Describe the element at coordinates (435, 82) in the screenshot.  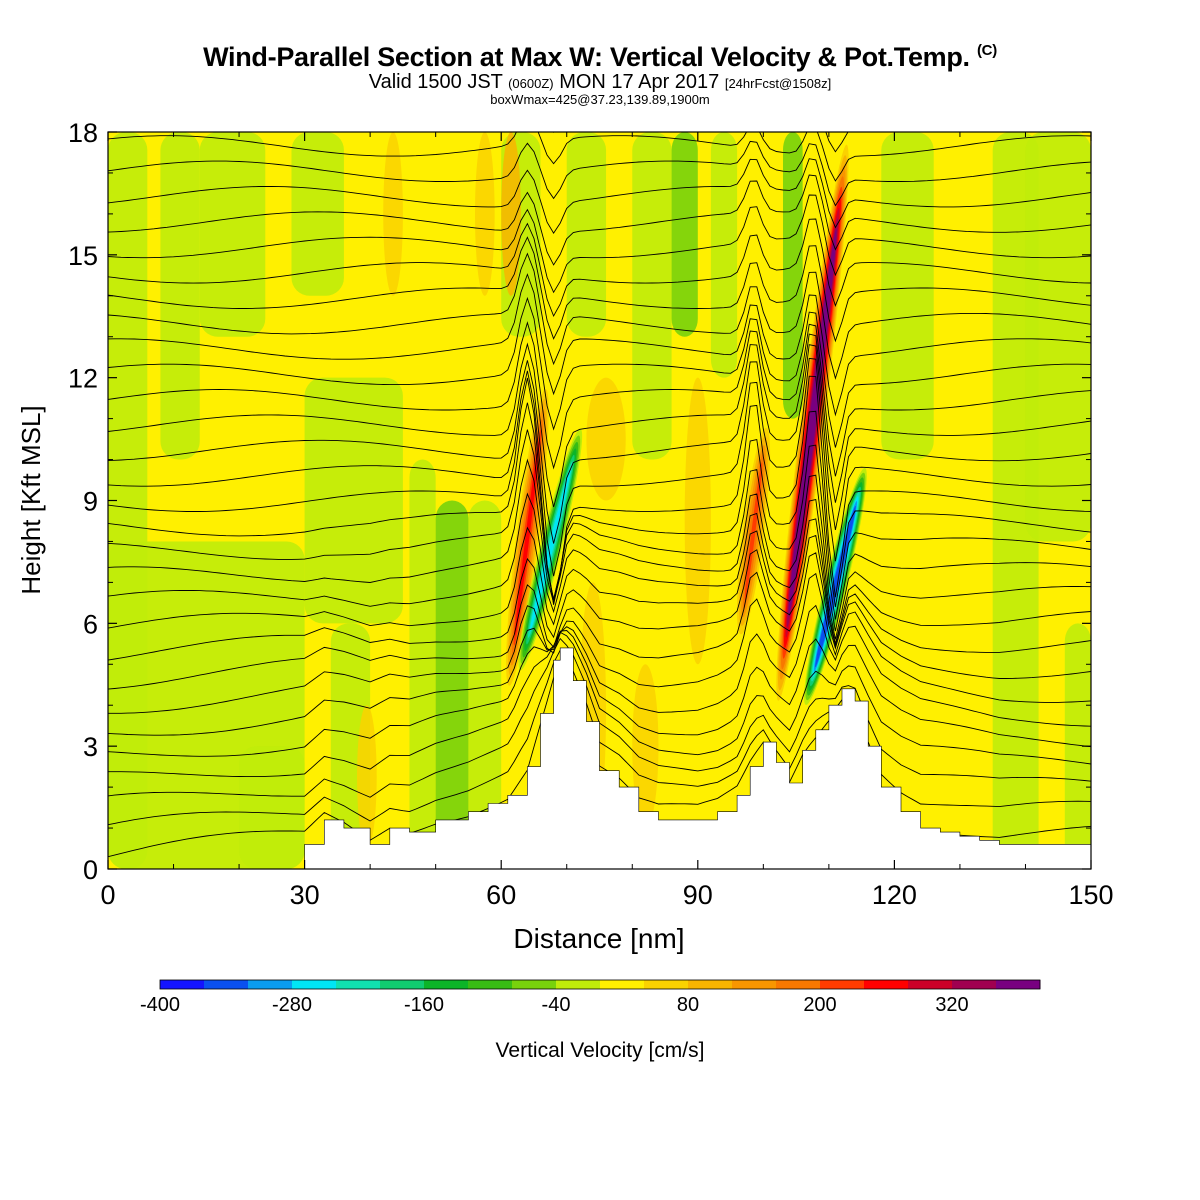
I see `valid-time: Valid 1500 JST` at that location.